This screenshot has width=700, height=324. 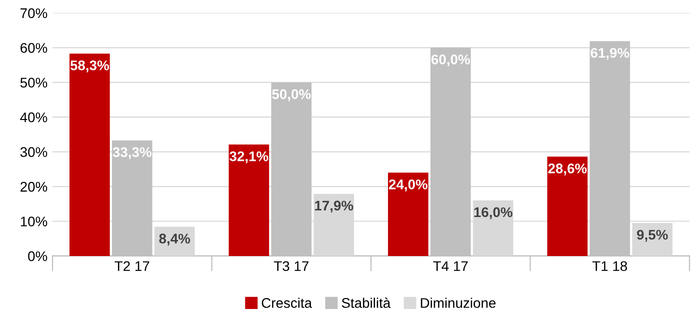 What do you see at coordinates (458, 303) in the screenshot?
I see `legend-label: Diminuzione` at bounding box center [458, 303].